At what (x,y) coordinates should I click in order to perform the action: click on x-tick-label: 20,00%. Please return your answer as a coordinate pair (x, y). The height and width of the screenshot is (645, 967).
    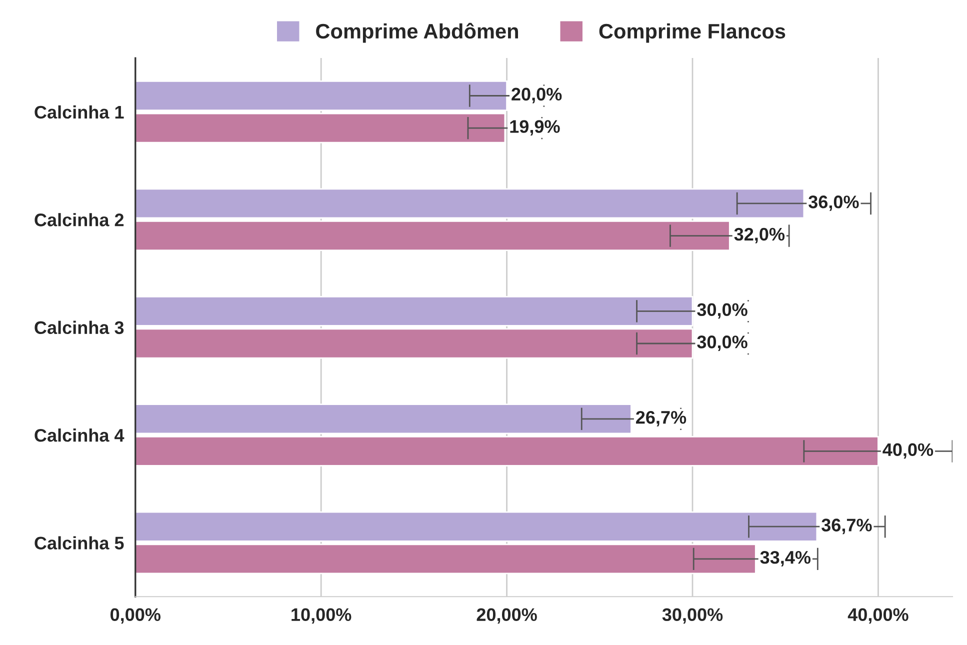
    Looking at the image, I should click on (506, 616).